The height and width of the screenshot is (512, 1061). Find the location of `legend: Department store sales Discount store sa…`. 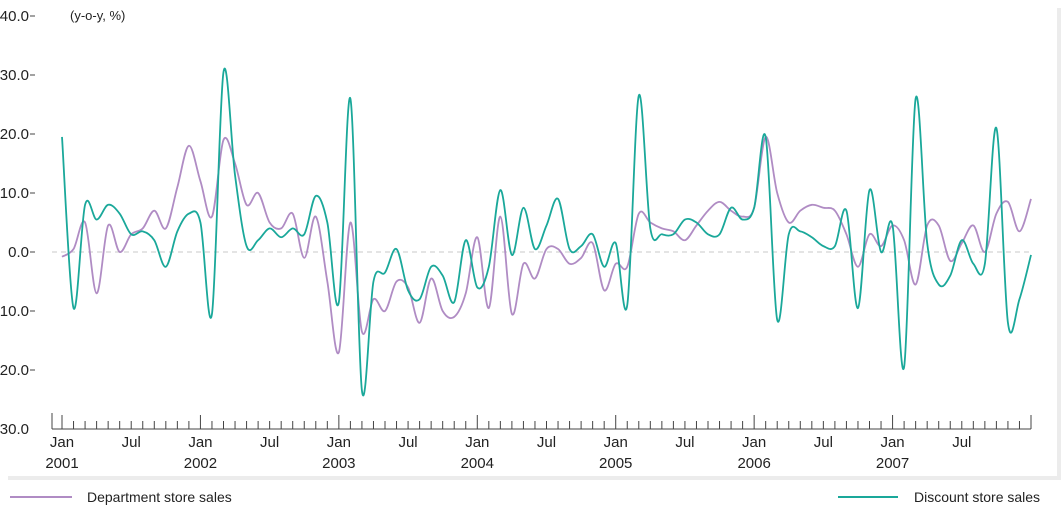

legend: Department store sales Discount store sa… is located at coordinates (525, 497).